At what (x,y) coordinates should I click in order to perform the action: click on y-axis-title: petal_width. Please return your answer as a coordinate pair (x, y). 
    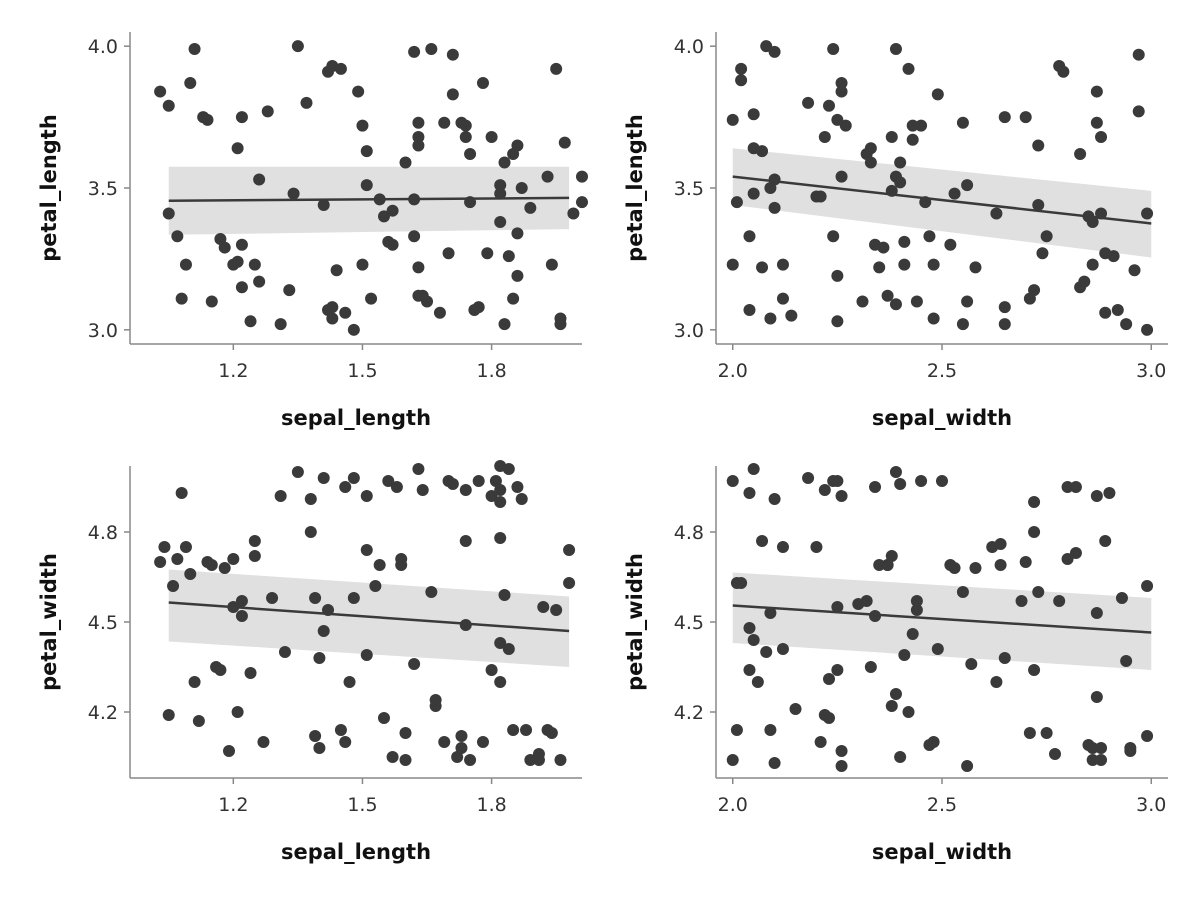
    Looking at the image, I should click on (49, 622).